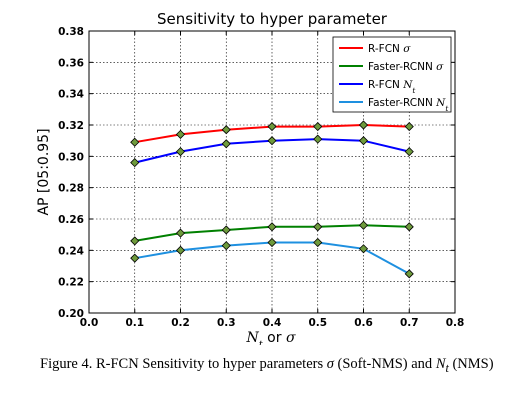 This screenshot has height=413, width=518. Describe the element at coordinates (261, 343) in the screenshot. I see `x-label-sub: t` at that location.